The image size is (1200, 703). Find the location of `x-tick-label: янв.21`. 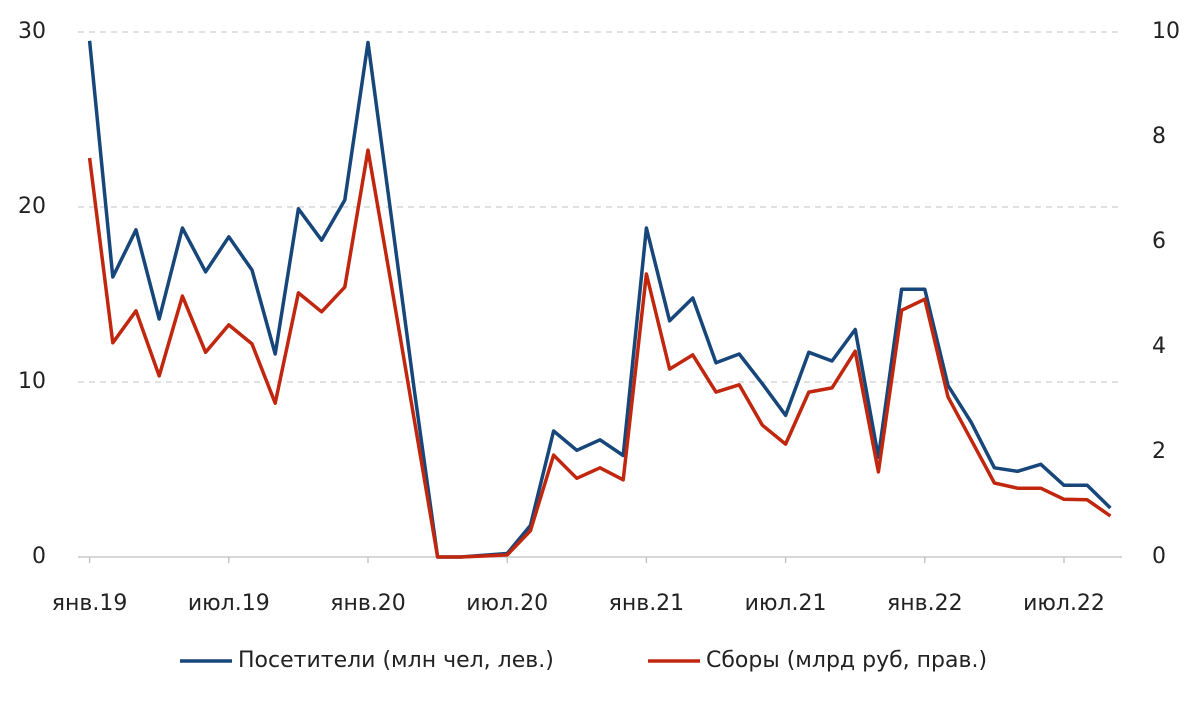

x-tick-label: янв.21 is located at coordinates (647, 603).